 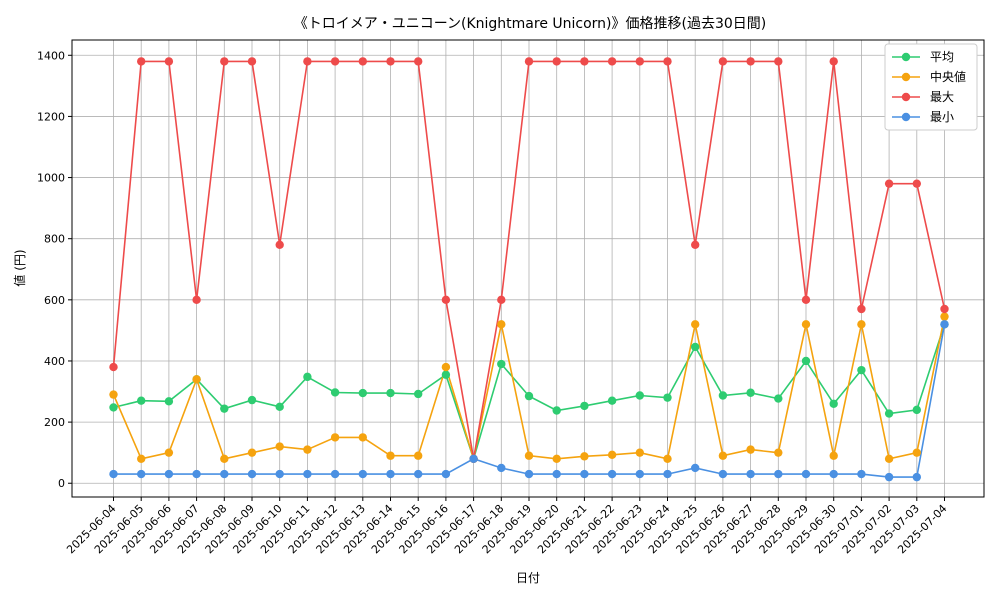 What do you see at coordinates (54, 361) in the screenshot?
I see `y-tick-label: 400` at bounding box center [54, 361].